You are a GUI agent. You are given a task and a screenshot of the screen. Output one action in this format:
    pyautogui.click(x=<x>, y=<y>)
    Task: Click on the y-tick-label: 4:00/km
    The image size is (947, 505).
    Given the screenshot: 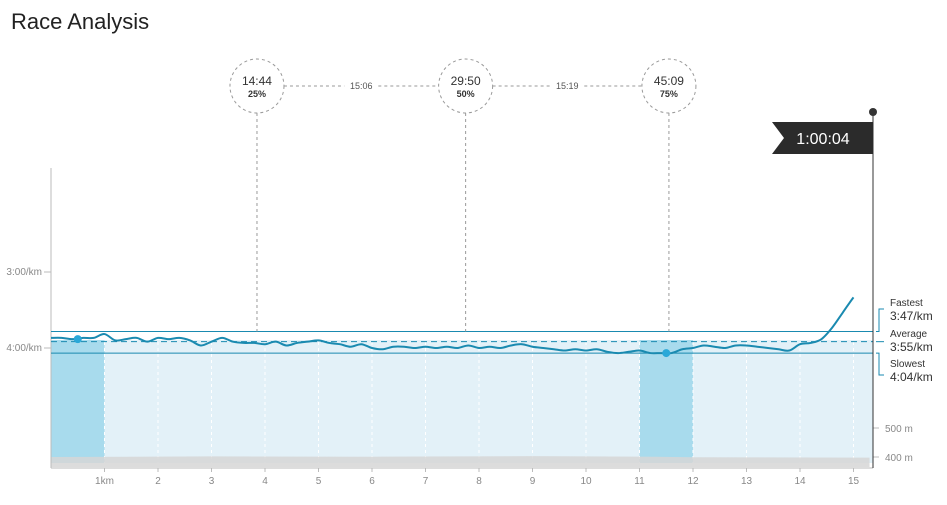 What is the action you would take?
    pyautogui.click(x=24, y=348)
    